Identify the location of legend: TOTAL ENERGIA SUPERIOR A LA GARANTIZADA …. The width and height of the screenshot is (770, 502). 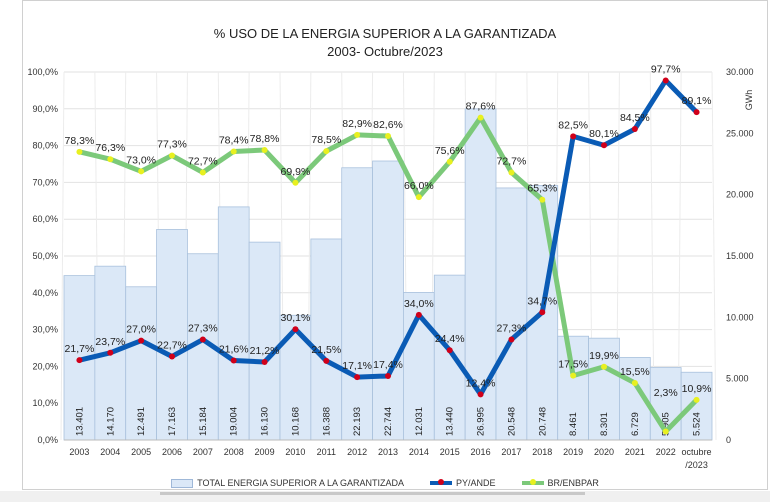
(385, 483).